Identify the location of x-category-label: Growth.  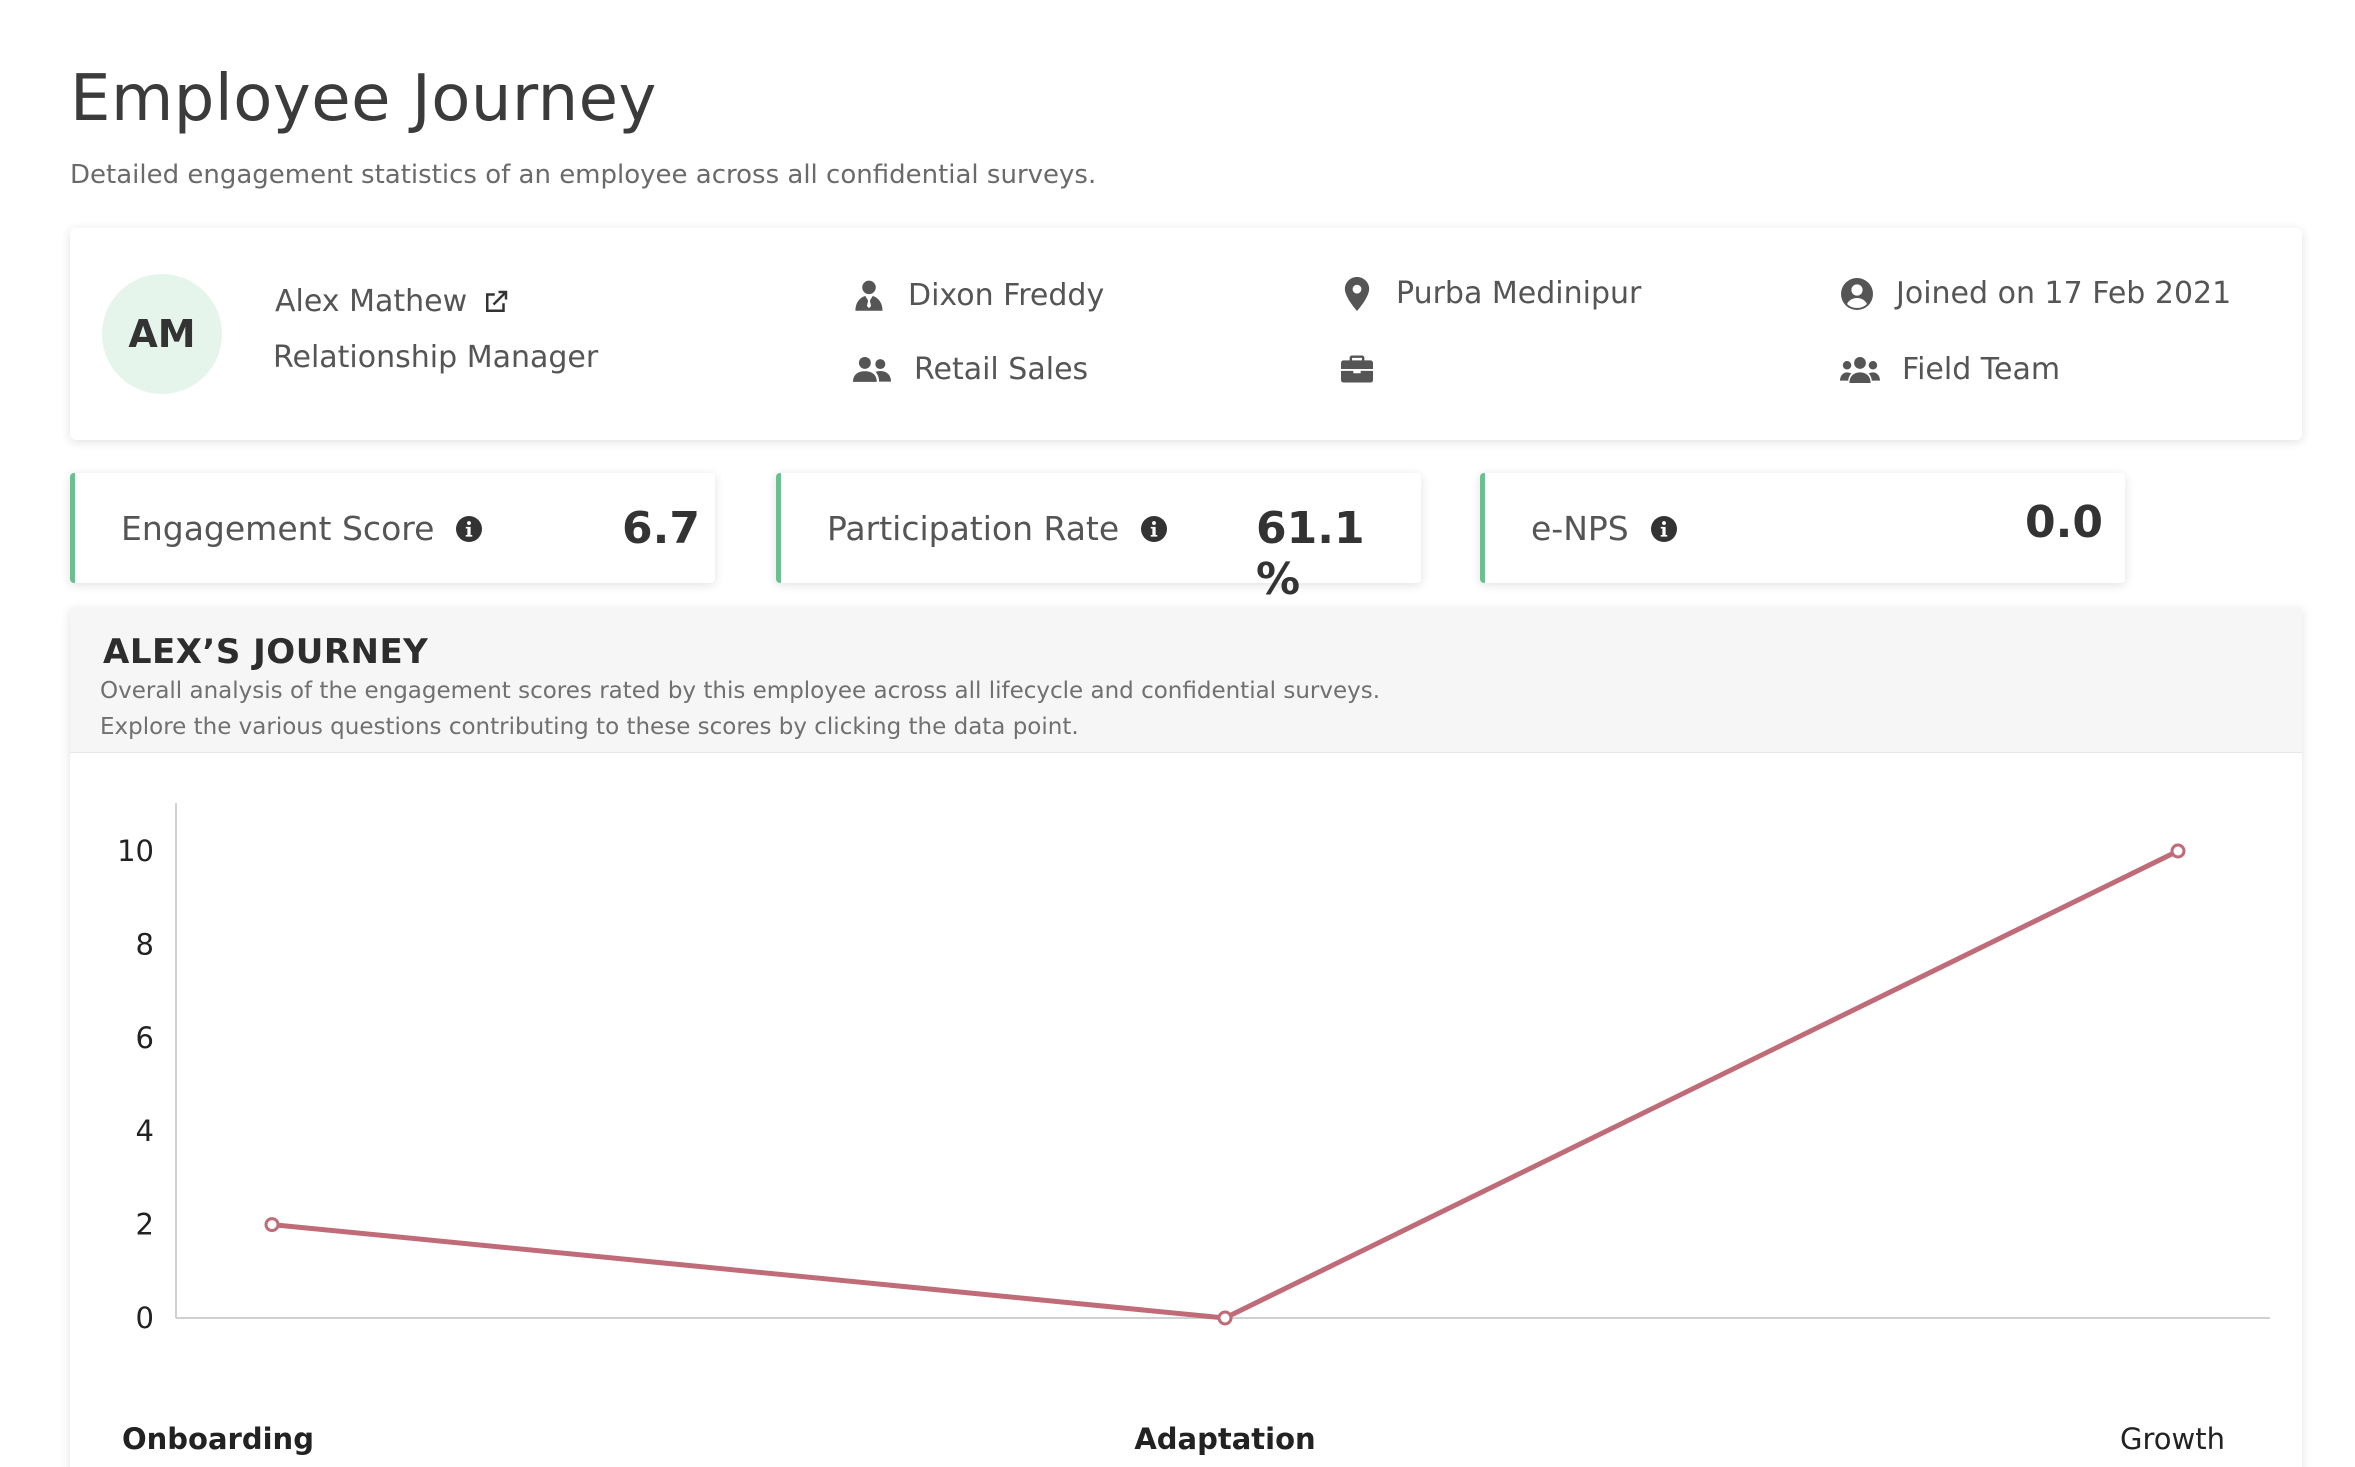
(2172, 1439).